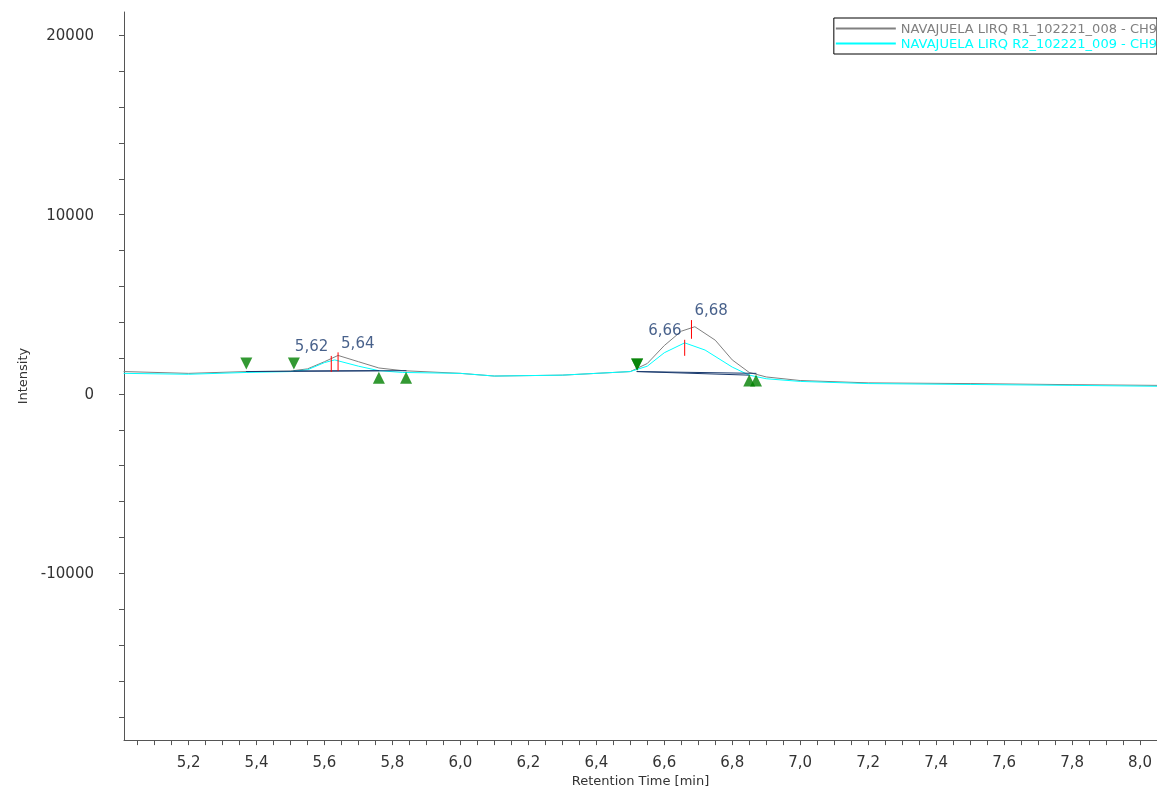 This screenshot has width=1157, height=800. Describe the element at coordinates (22, 376) in the screenshot. I see `y-axis-title: Intensity` at that location.